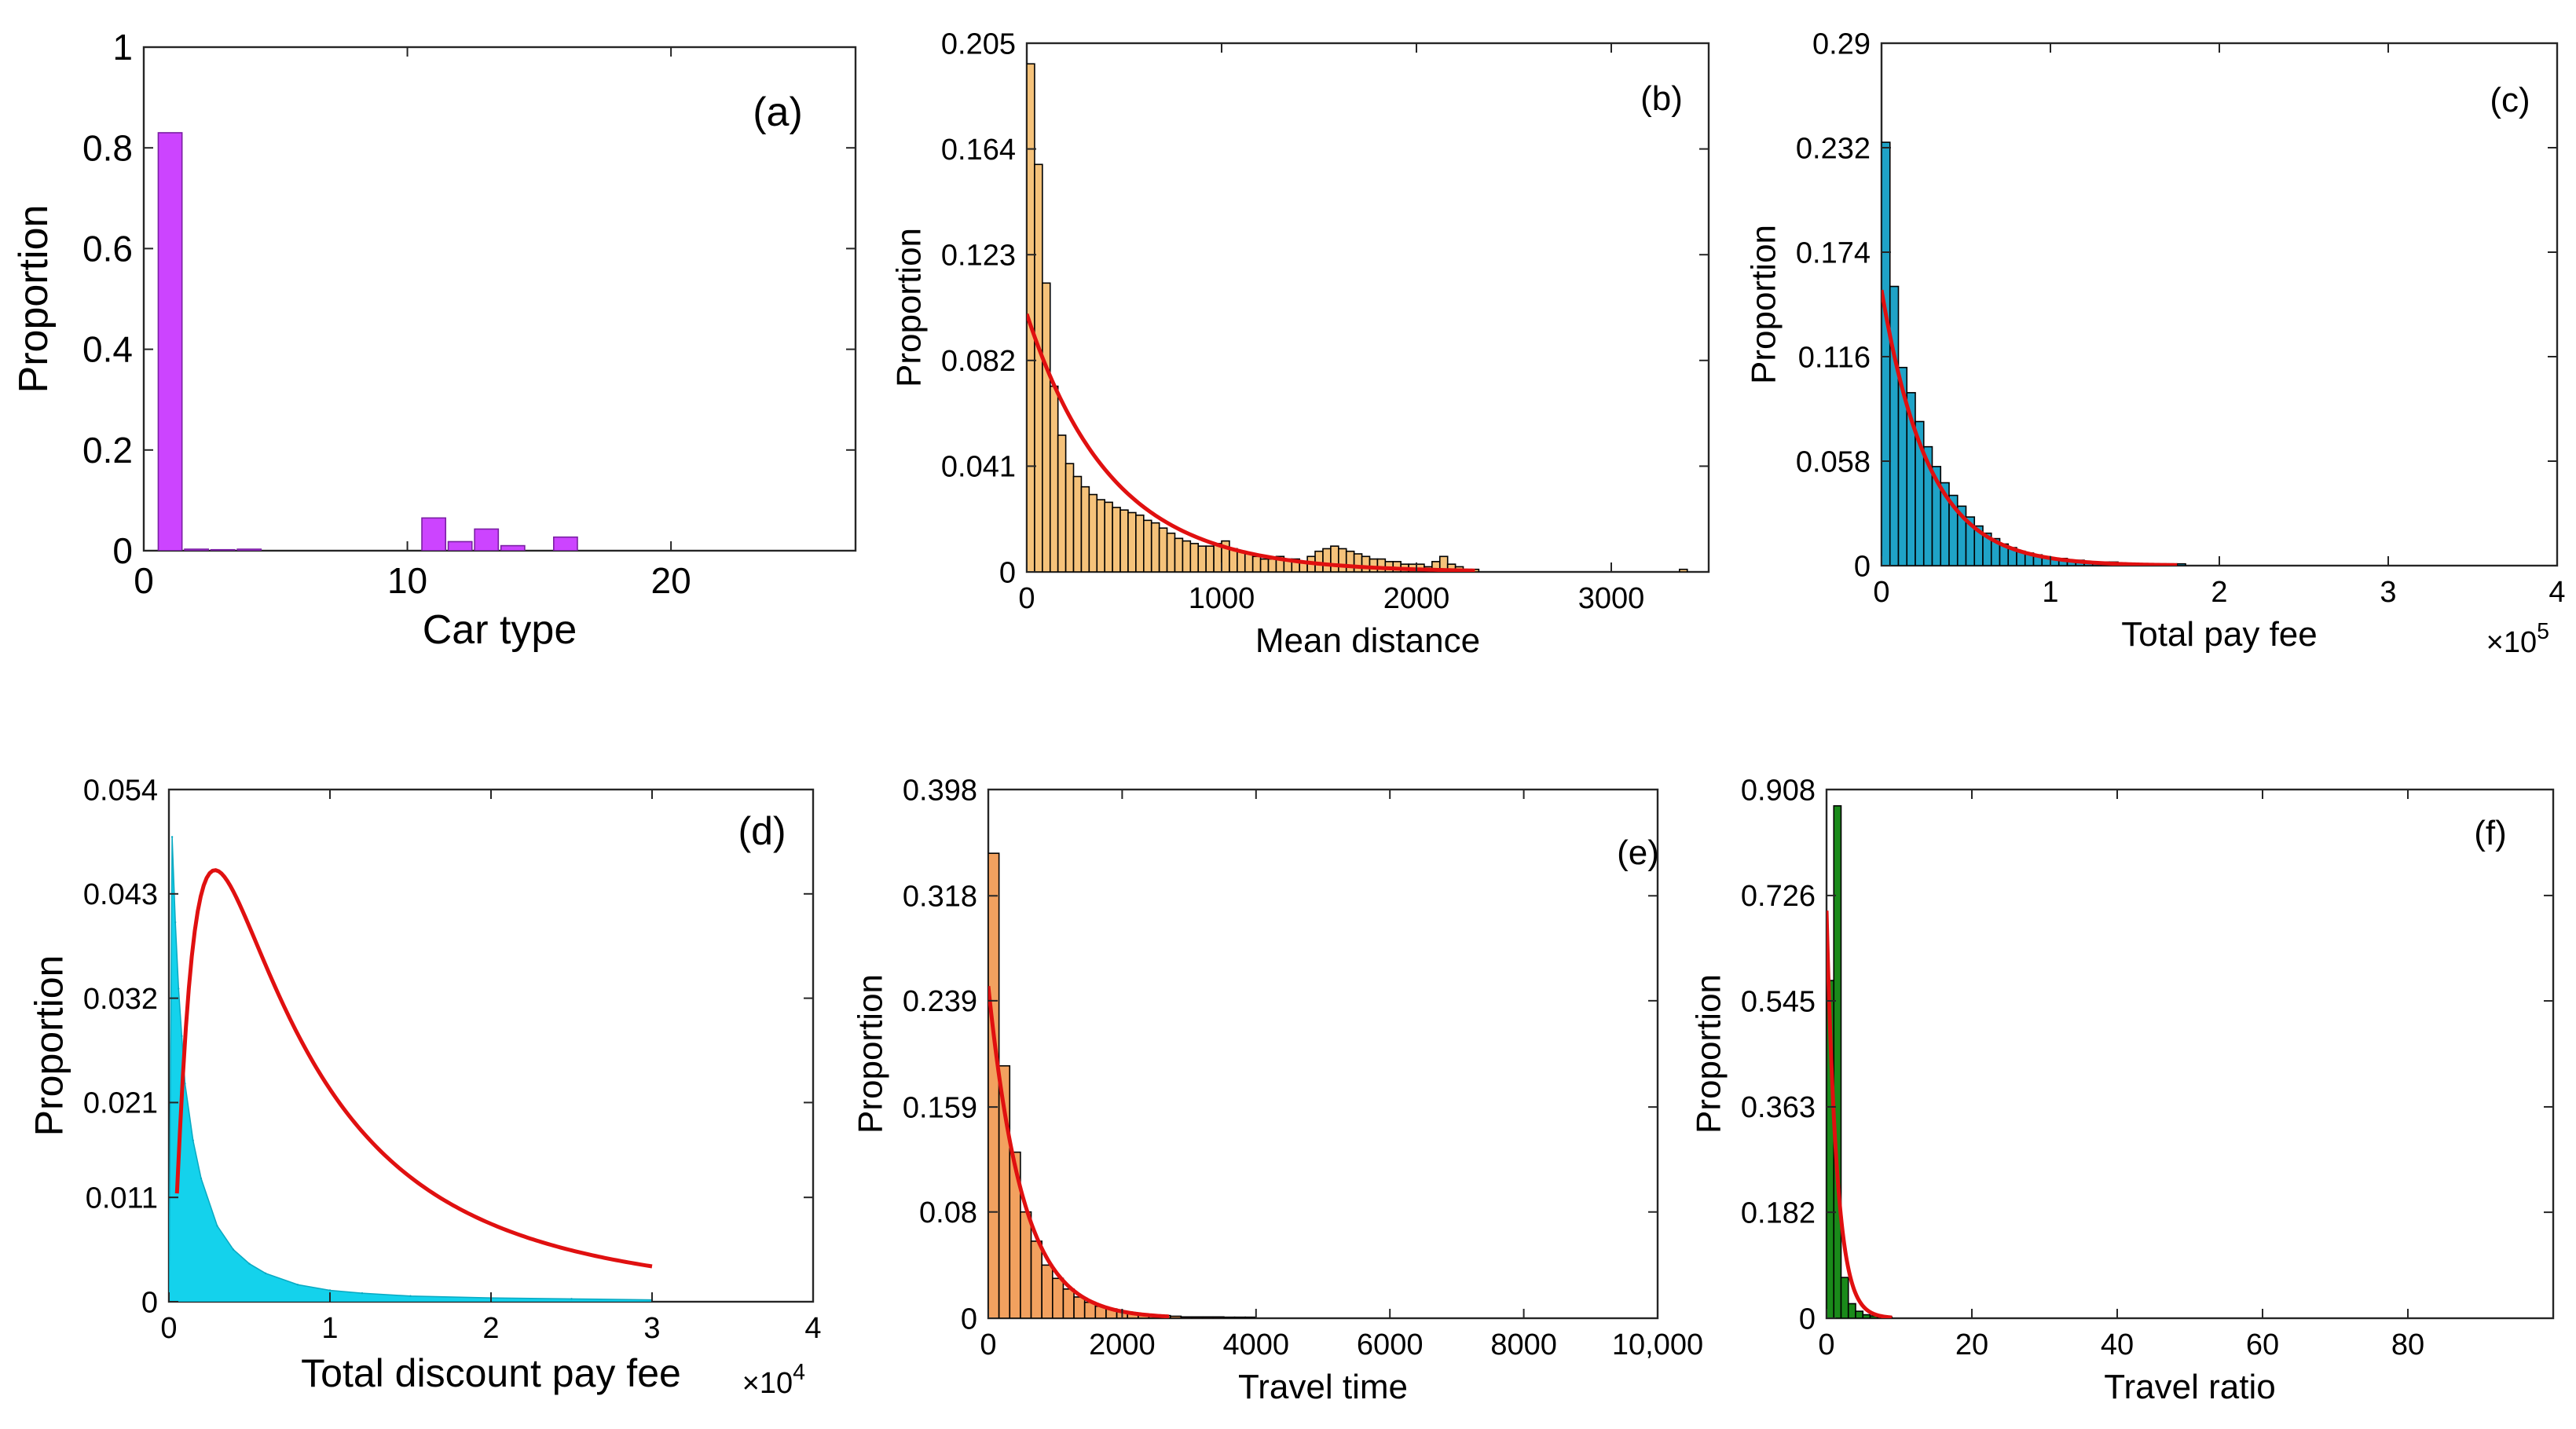 The image size is (2576, 1429). What do you see at coordinates (978, 468) in the screenshot?
I see `y-tick-label: 0.041` at bounding box center [978, 468].